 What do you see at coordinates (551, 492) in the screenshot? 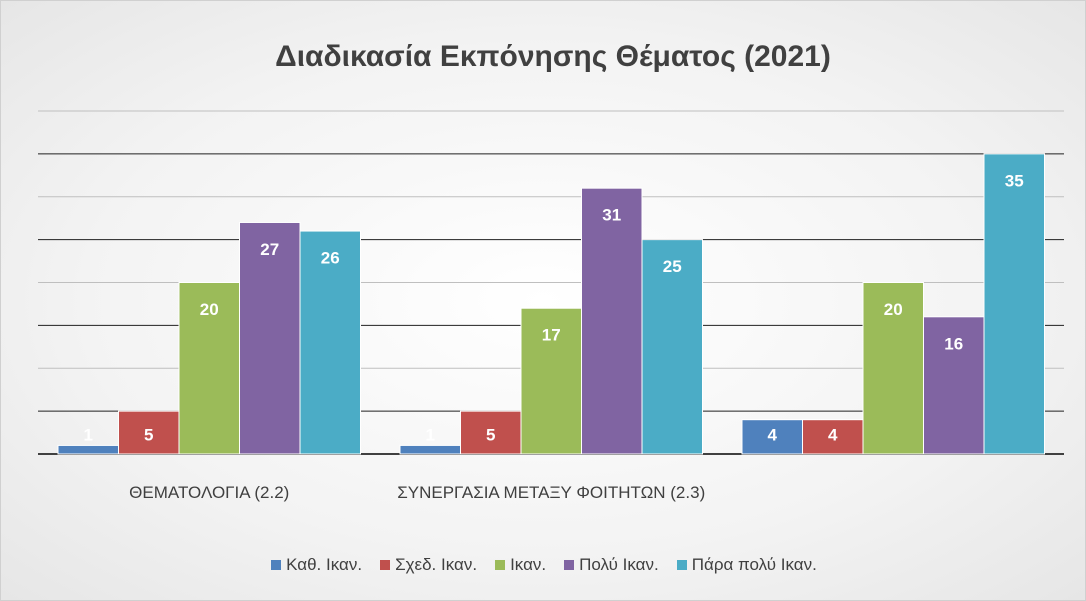
I see `x-tick-label: ΣΥΝΕΡΓΑΣΙΑ ΜΕΤΑΞΥ ΦΟΙΤΗΤΩΝ (2.3)` at bounding box center [551, 492].